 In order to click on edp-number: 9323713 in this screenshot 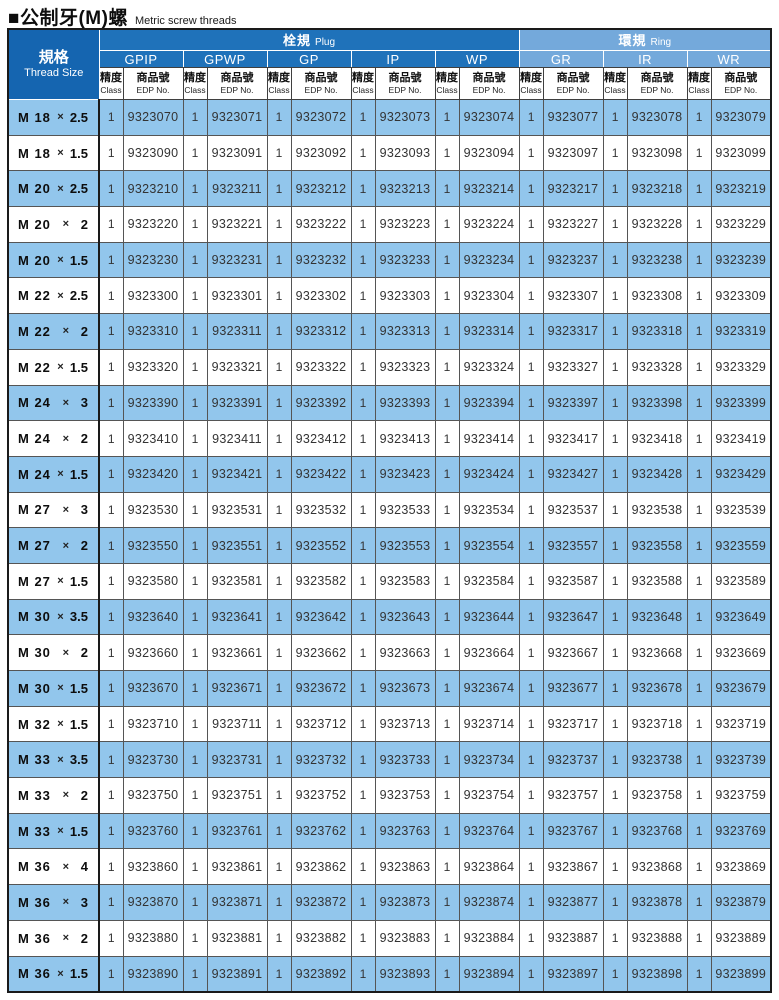, I will do `click(405, 724)`.